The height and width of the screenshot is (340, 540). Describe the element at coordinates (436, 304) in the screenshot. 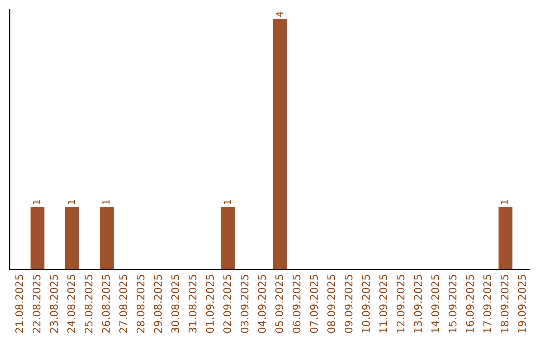

I see `x-tick-label: 14.09.2025` at that location.